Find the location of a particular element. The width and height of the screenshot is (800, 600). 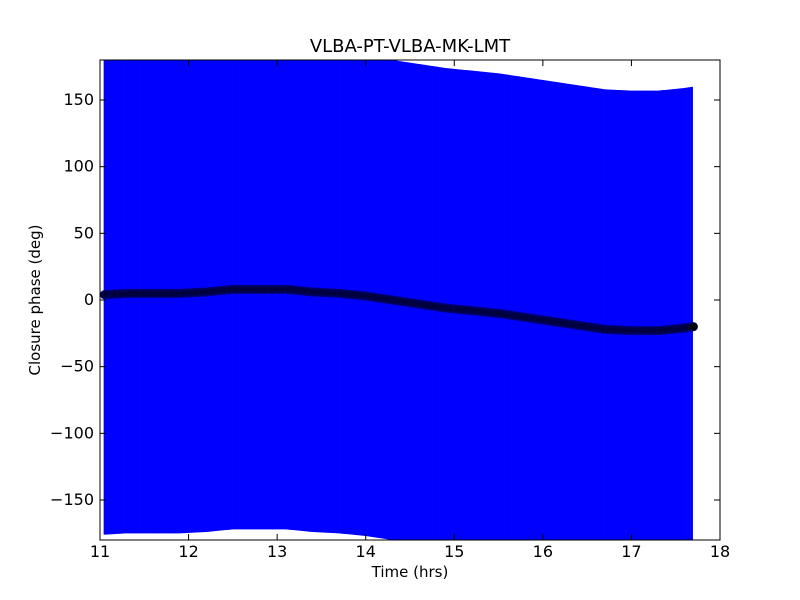

y-tick-label: −100 is located at coordinates (72, 432).